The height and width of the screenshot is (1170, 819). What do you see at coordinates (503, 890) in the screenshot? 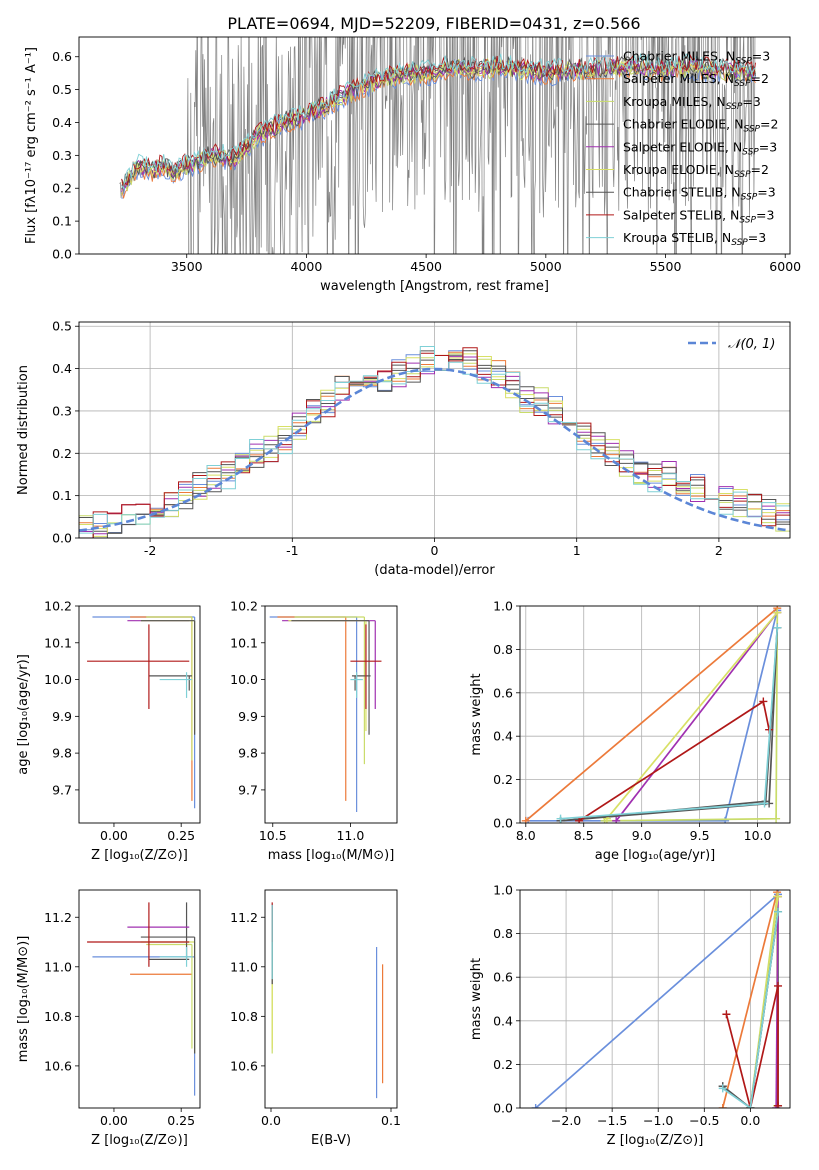
I see `y-tick-label: 1.0` at bounding box center [503, 890].